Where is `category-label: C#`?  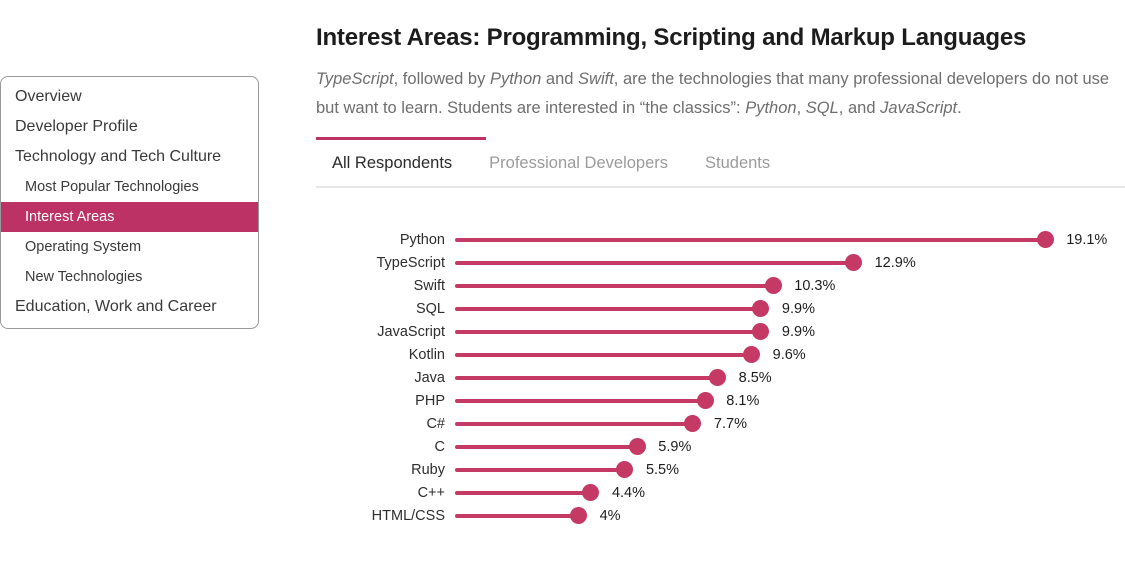
category-label: C# is located at coordinates (435, 423).